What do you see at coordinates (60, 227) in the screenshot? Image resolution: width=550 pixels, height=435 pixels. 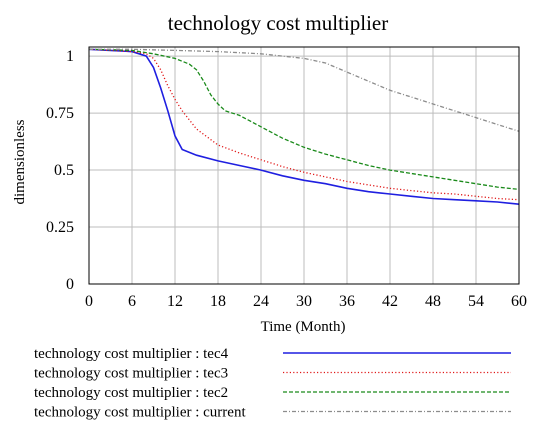 I see `y-tick-label: 0.25` at bounding box center [60, 227].